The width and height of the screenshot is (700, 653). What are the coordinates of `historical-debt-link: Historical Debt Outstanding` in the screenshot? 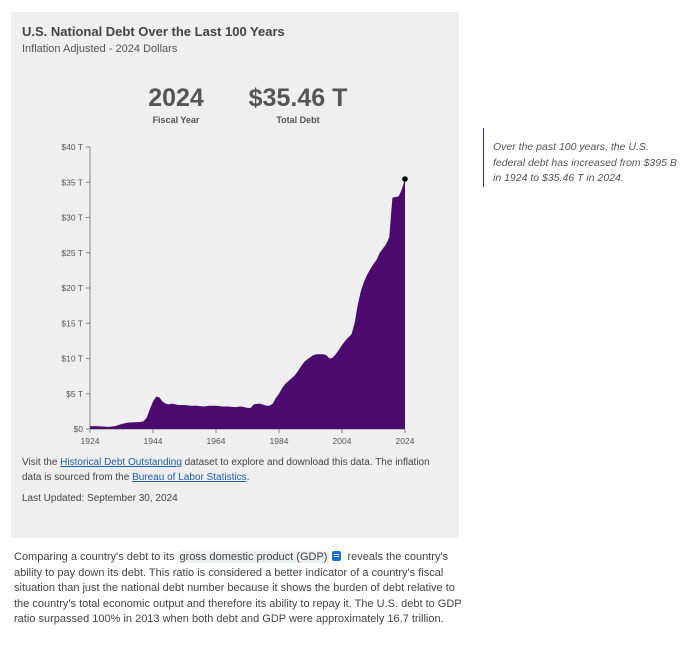 It's located at (121, 462).